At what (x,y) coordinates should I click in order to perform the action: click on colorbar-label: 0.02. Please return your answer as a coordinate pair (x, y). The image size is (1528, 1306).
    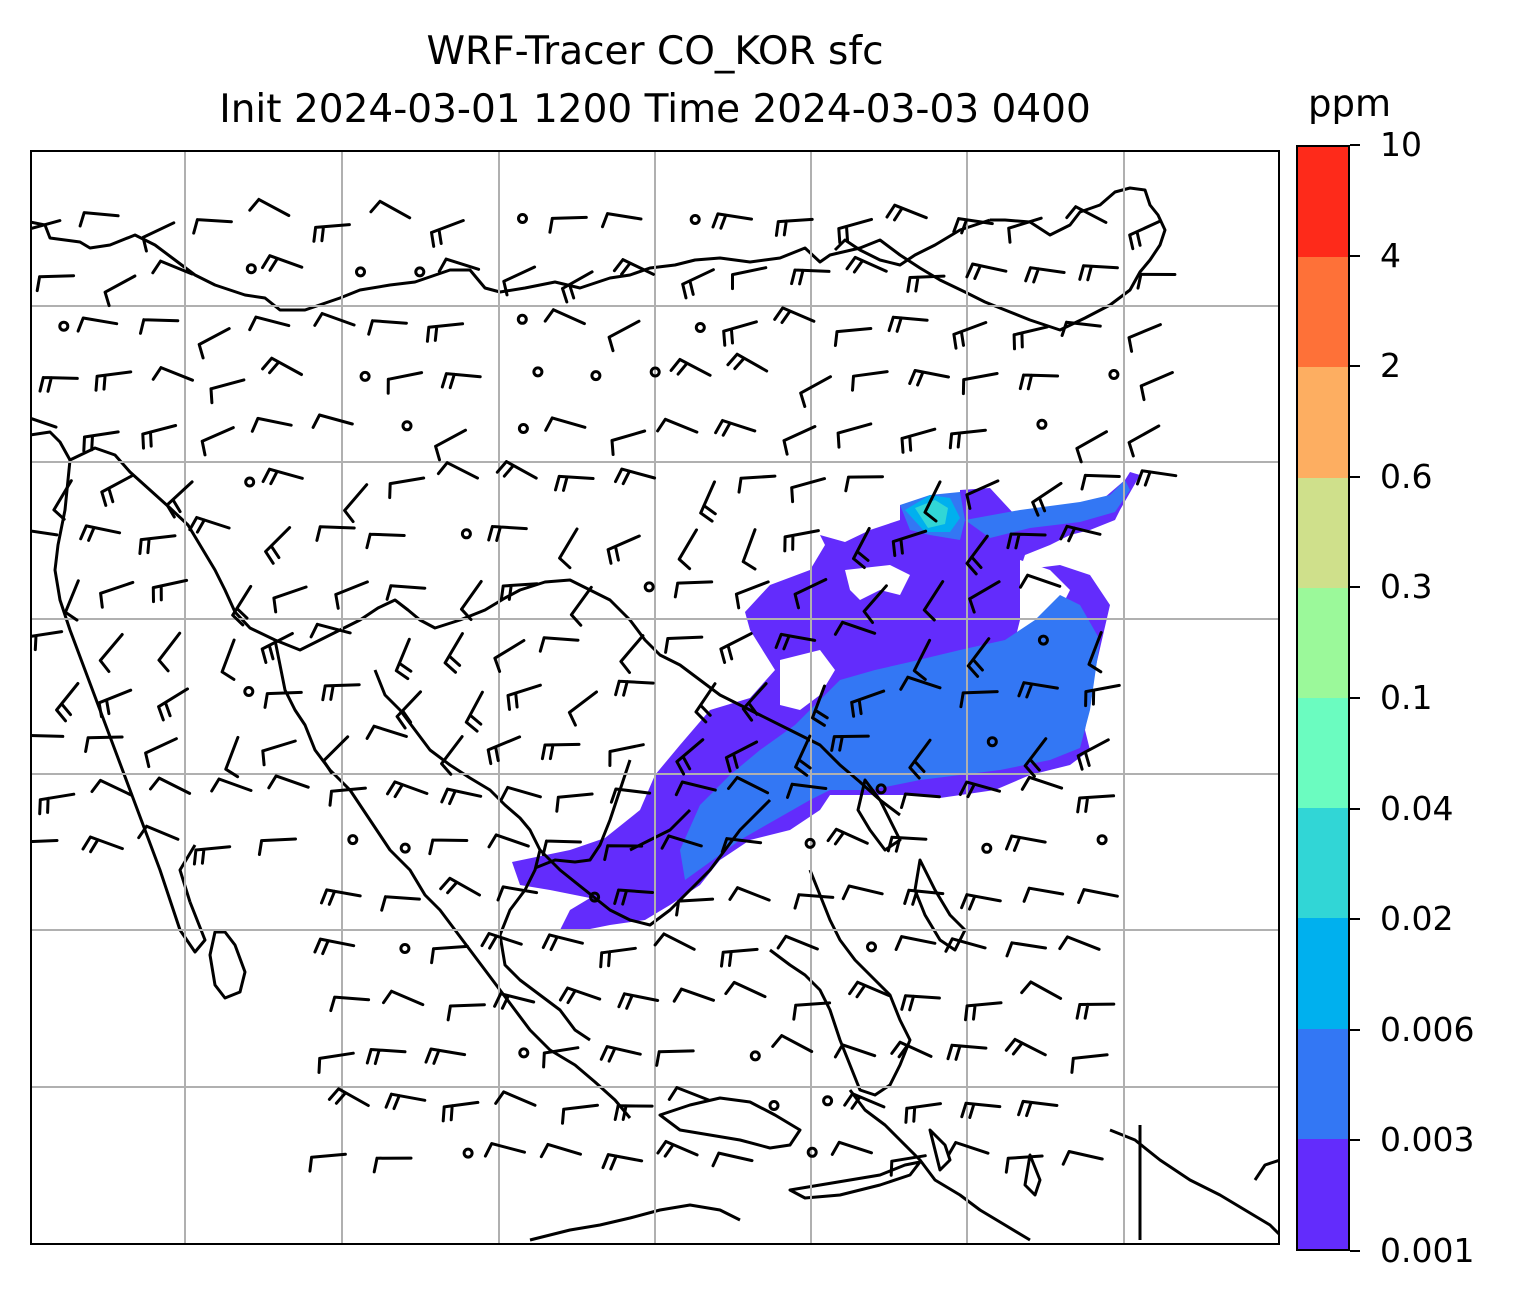
    Looking at the image, I should click on (1417, 919).